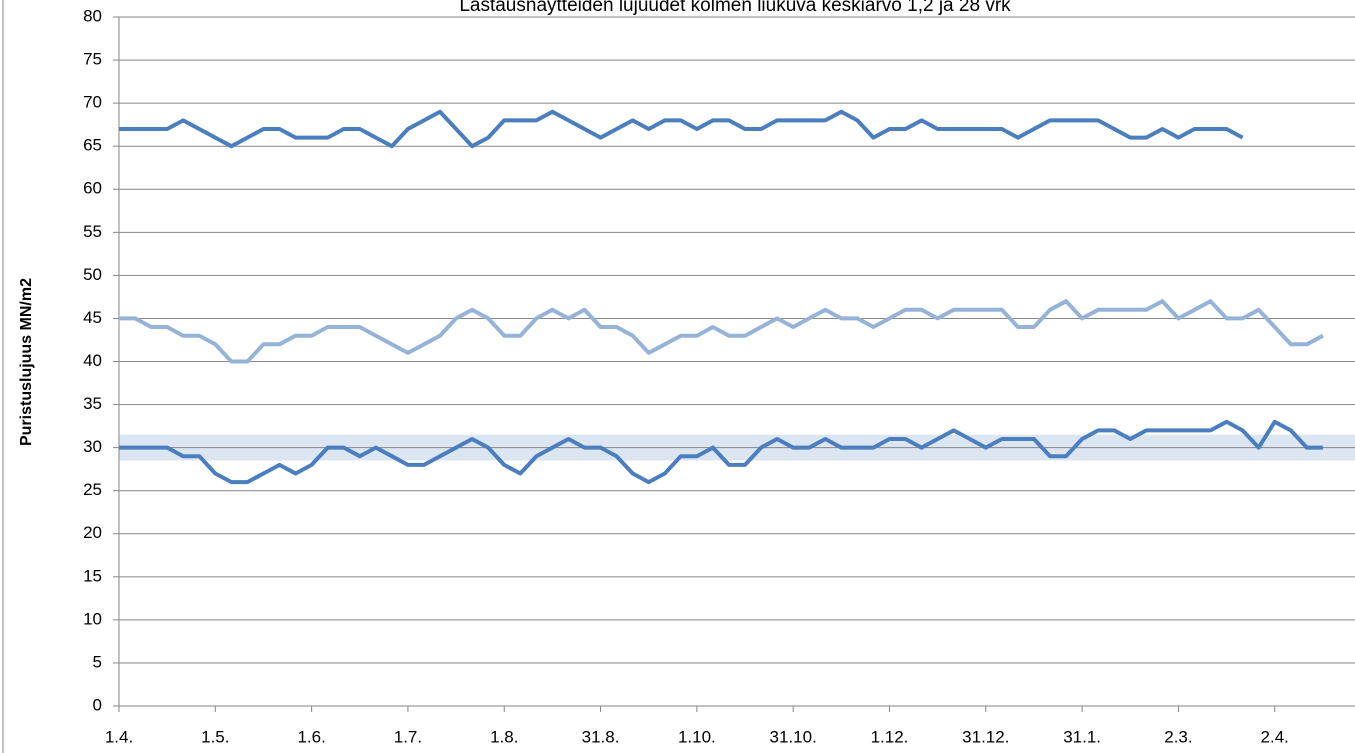 This screenshot has width=1355, height=753. Describe the element at coordinates (92, 274) in the screenshot. I see `y-tick-label: 50` at that location.